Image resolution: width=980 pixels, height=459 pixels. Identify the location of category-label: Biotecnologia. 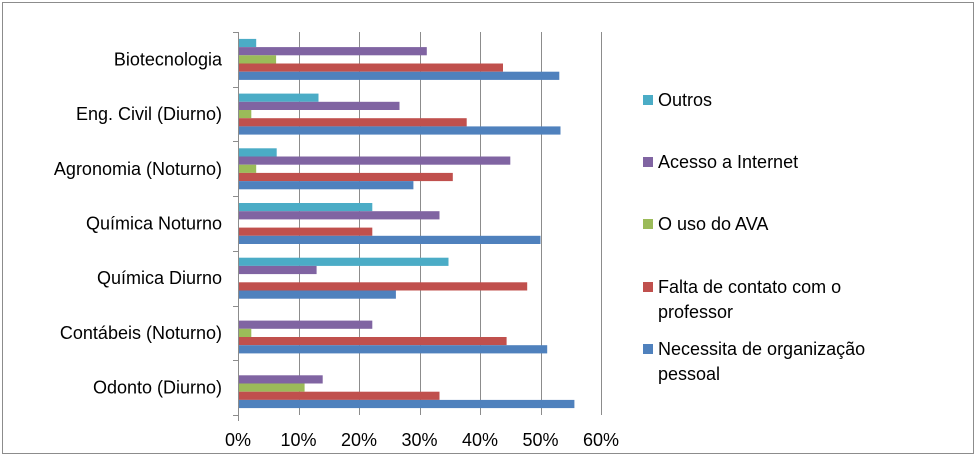
(168, 59).